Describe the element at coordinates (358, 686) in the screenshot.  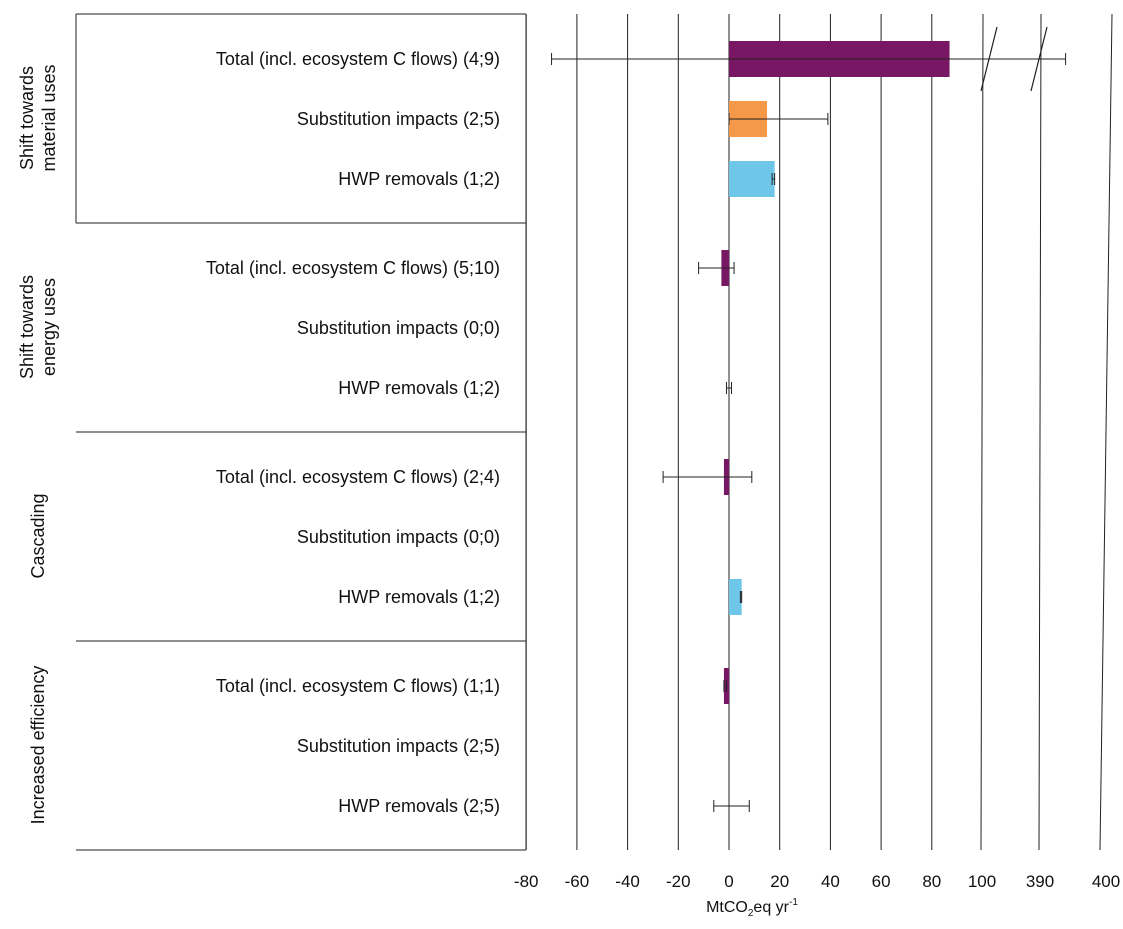
I see `row-label: Total (incl. ecosystem C flows) (1;1)` at that location.